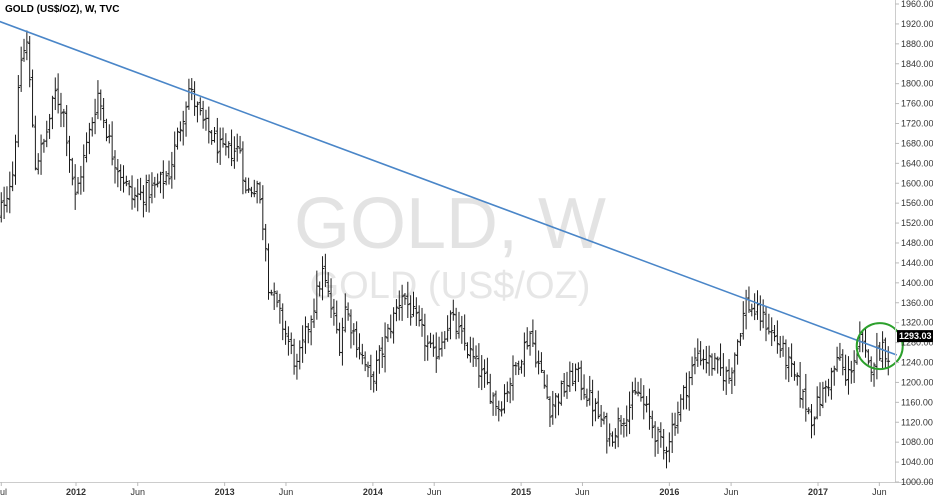 The image size is (933, 500). Describe the element at coordinates (917, 64) in the screenshot. I see `y-tick-label: 1840.00` at that location.